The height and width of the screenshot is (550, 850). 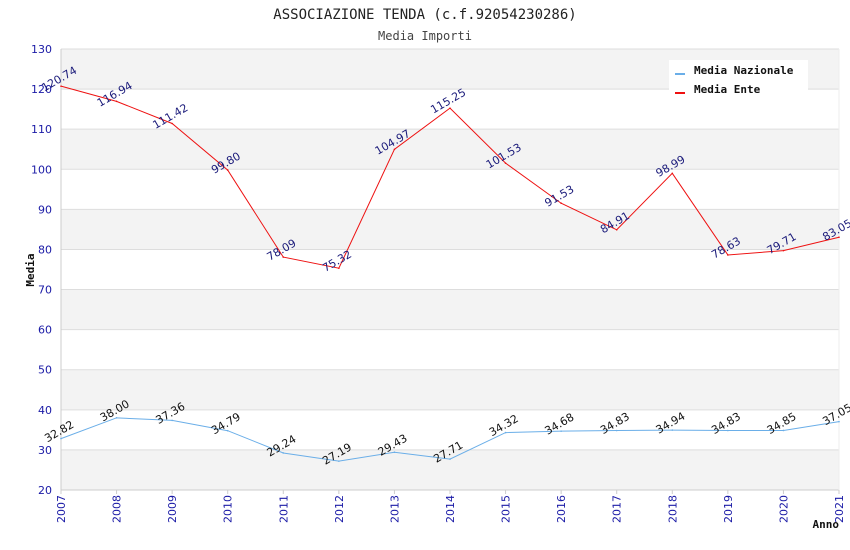 I want to click on chart-subtitle: Media Importi, so click(x=425, y=36).